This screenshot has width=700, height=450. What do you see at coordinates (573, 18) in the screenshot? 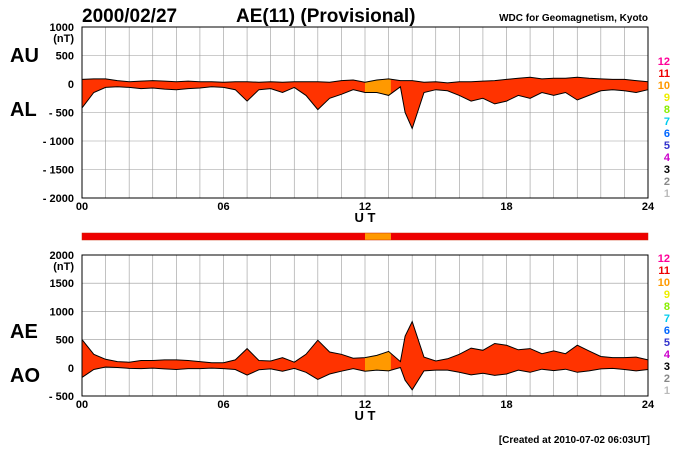
I see `source-label: WDC for Geomagnetism, Kyoto` at bounding box center [573, 18].